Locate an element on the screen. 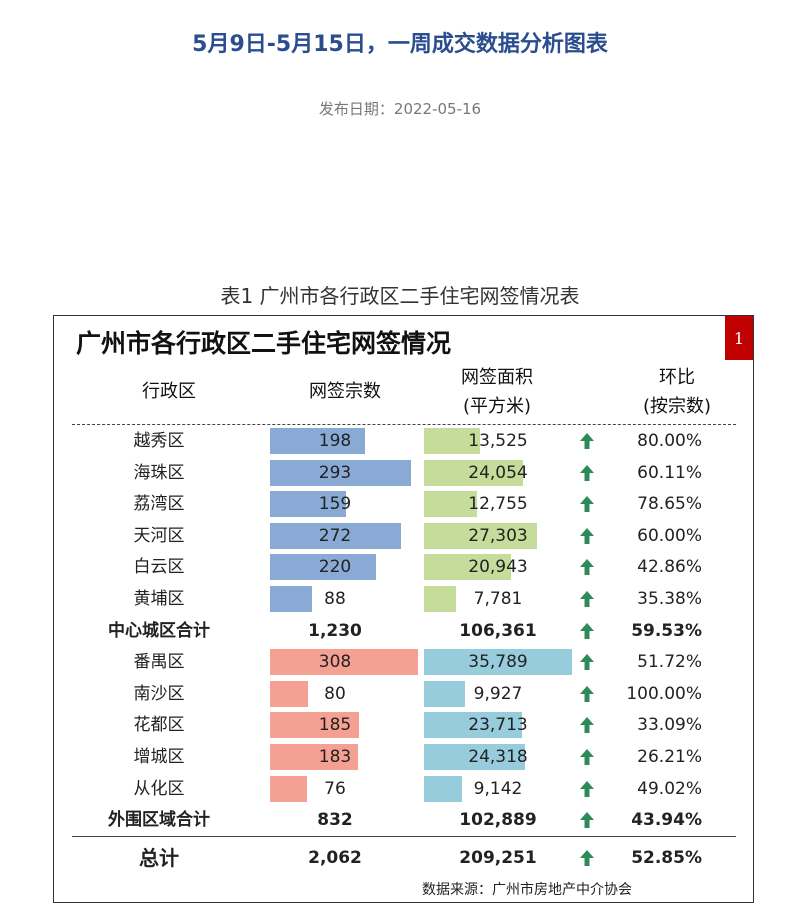 The height and width of the screenshot is (913, 800). area-value: 7,781 is located at coordinates (498, 599).